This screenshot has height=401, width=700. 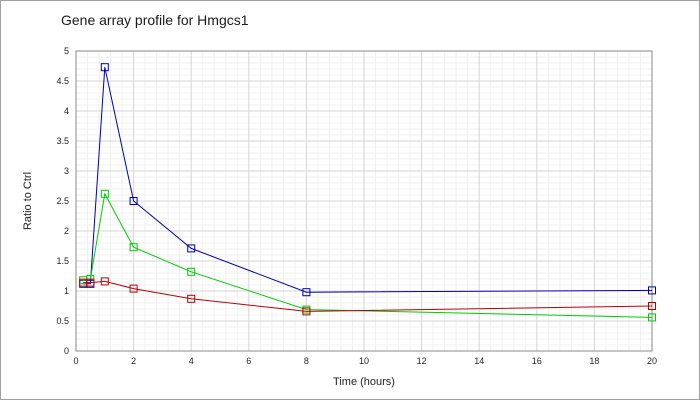 What do you see at coordinates (66, 351) in the screenshot?
I see `y-tick-label: 0` at bounding box center [66, 351].